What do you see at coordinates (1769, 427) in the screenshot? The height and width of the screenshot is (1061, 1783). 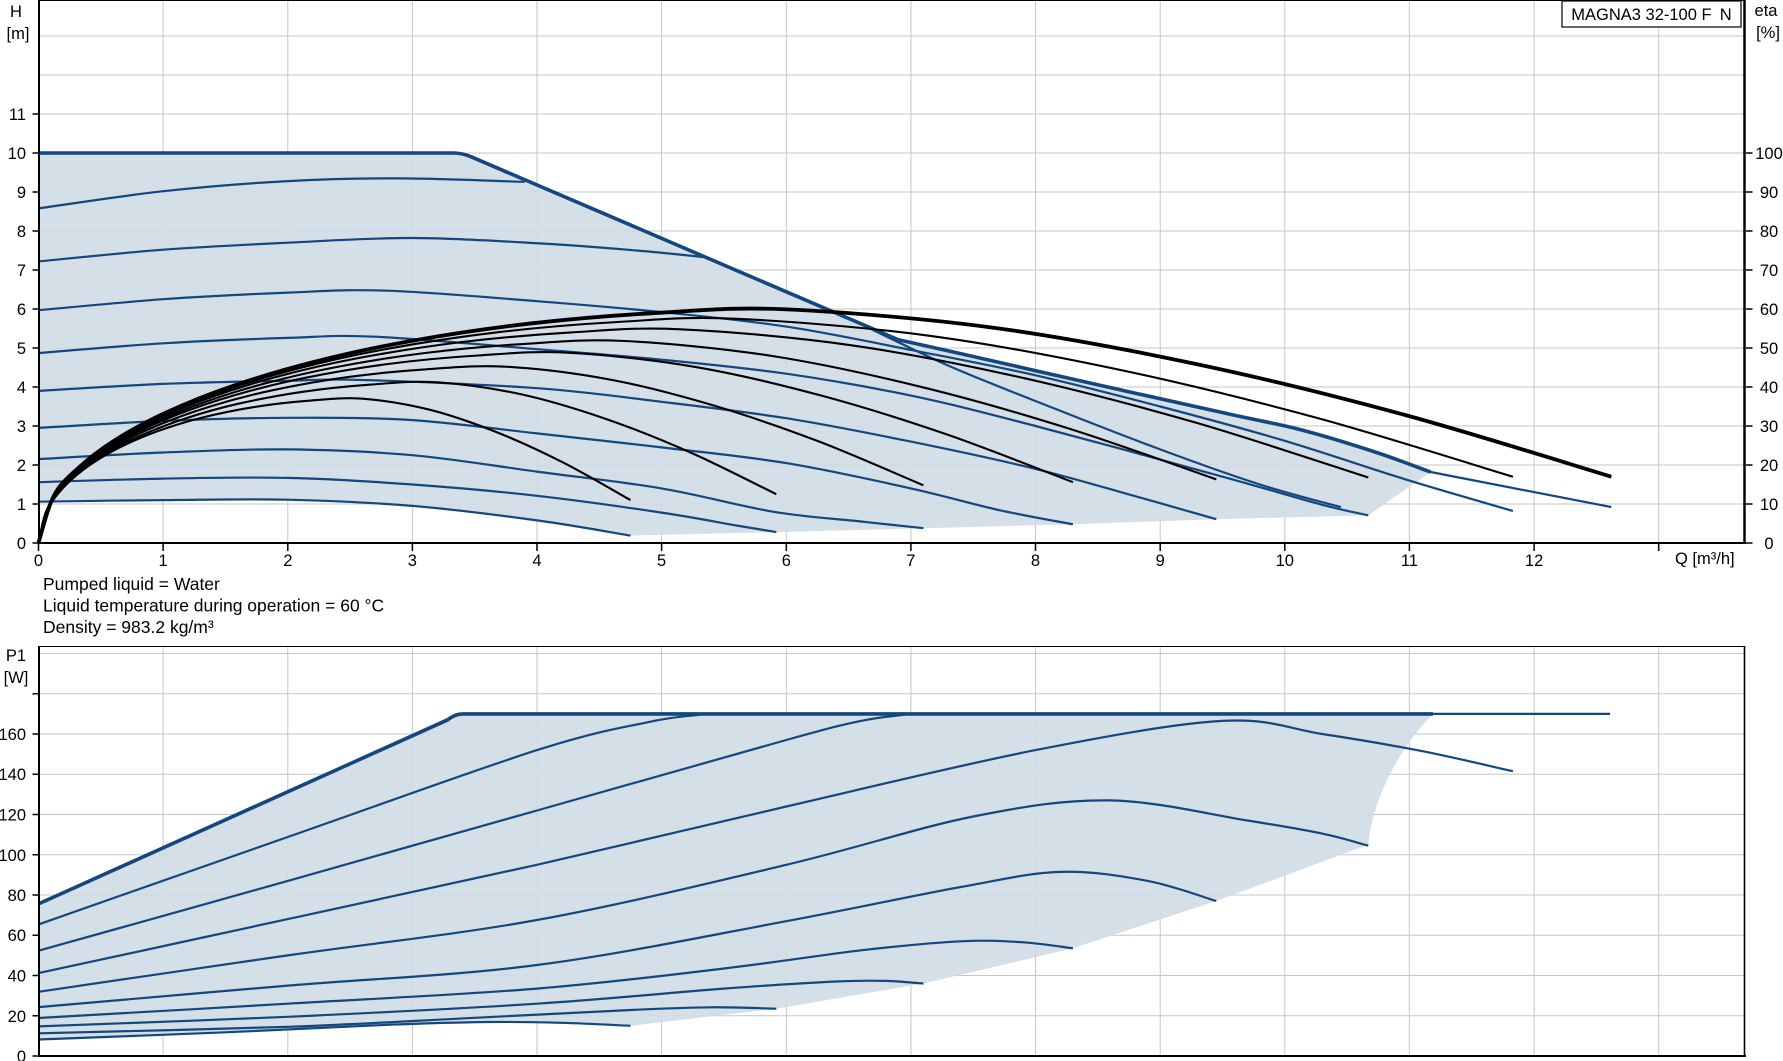 I see `svg-text: 30` at bounding box center [1769, 427].